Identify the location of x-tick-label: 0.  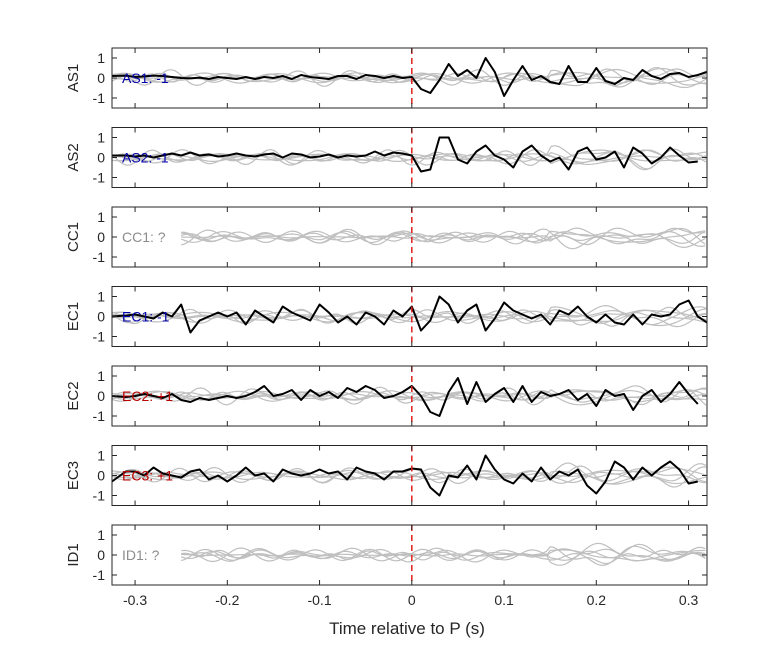
(412, 600).